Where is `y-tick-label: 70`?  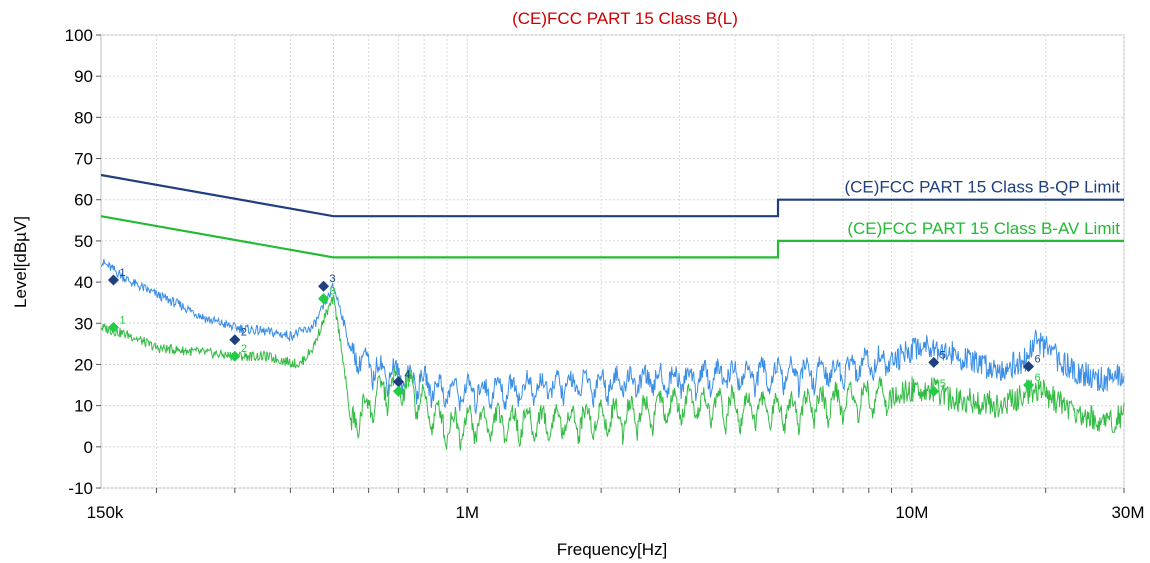 y-tick-label: 70 is located at coordinates (83, 159).